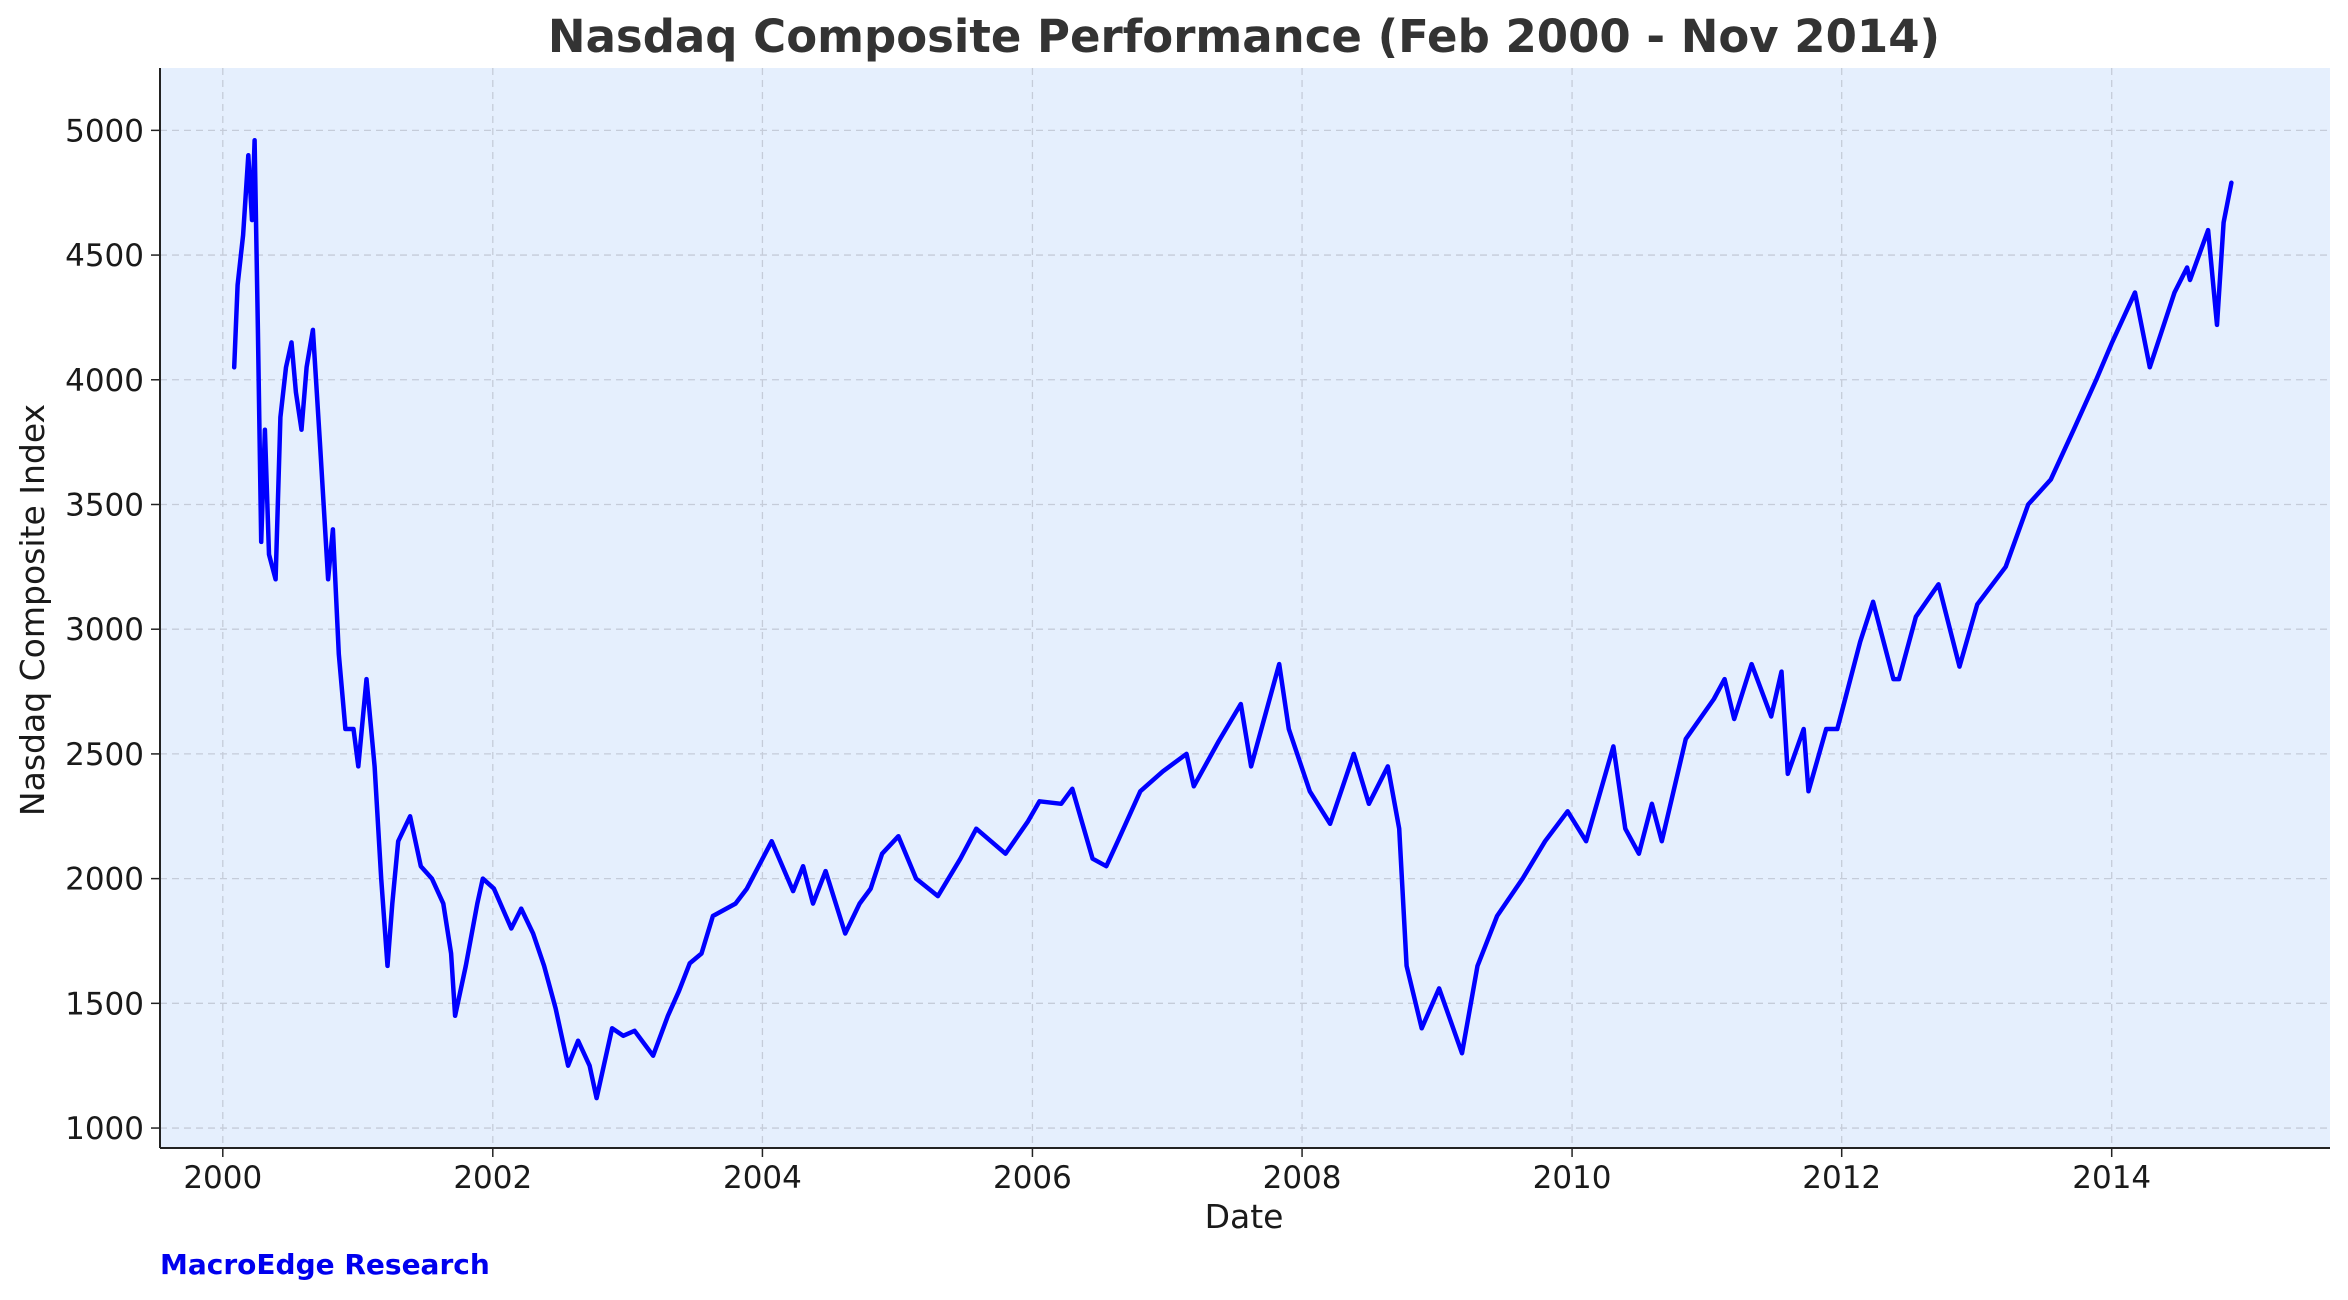  Describe the element at coordinates (762, 1178) in the screenshot. I see `x-tick-label: 2004` at that location.